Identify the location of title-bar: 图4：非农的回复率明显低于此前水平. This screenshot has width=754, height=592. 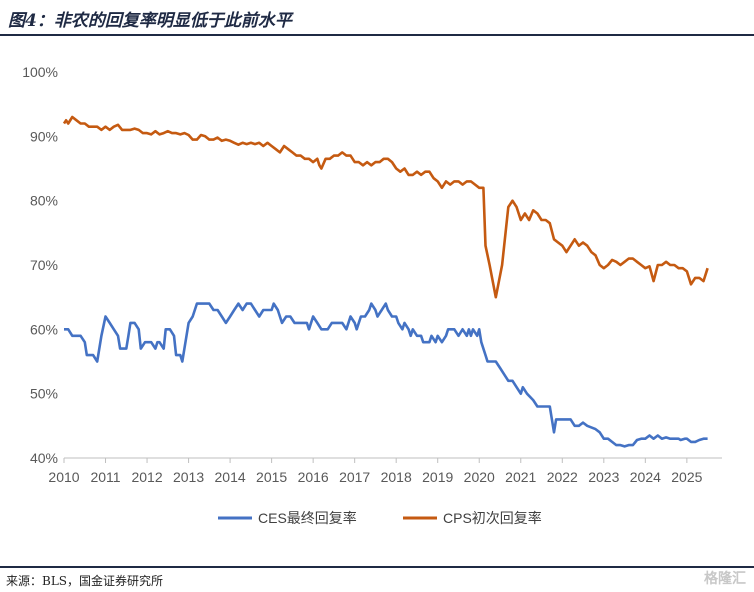
(377, 18).